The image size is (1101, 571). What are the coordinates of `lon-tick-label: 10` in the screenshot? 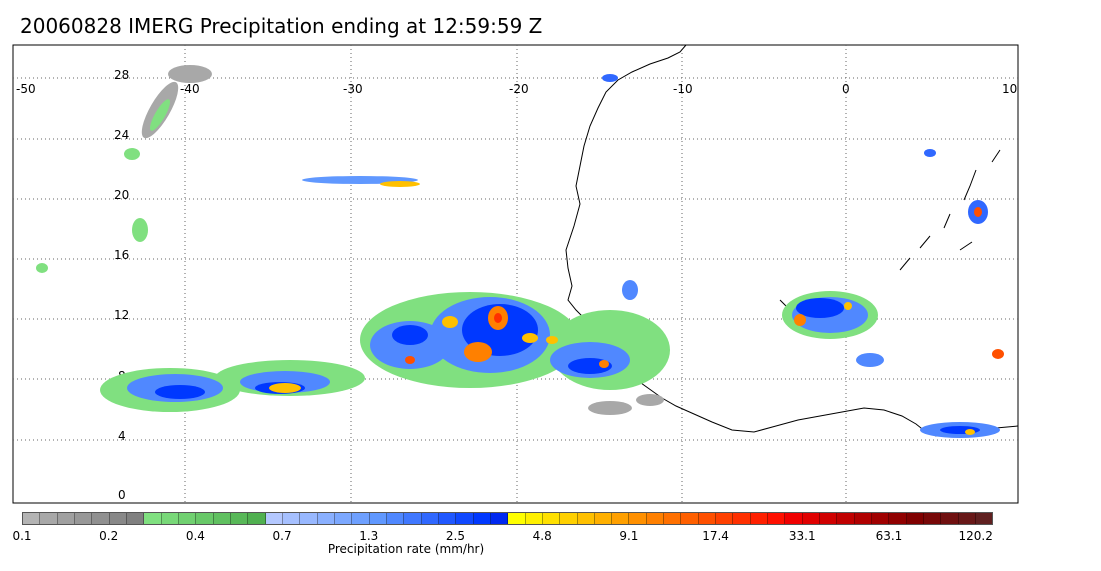 It's located at (1009, 89).